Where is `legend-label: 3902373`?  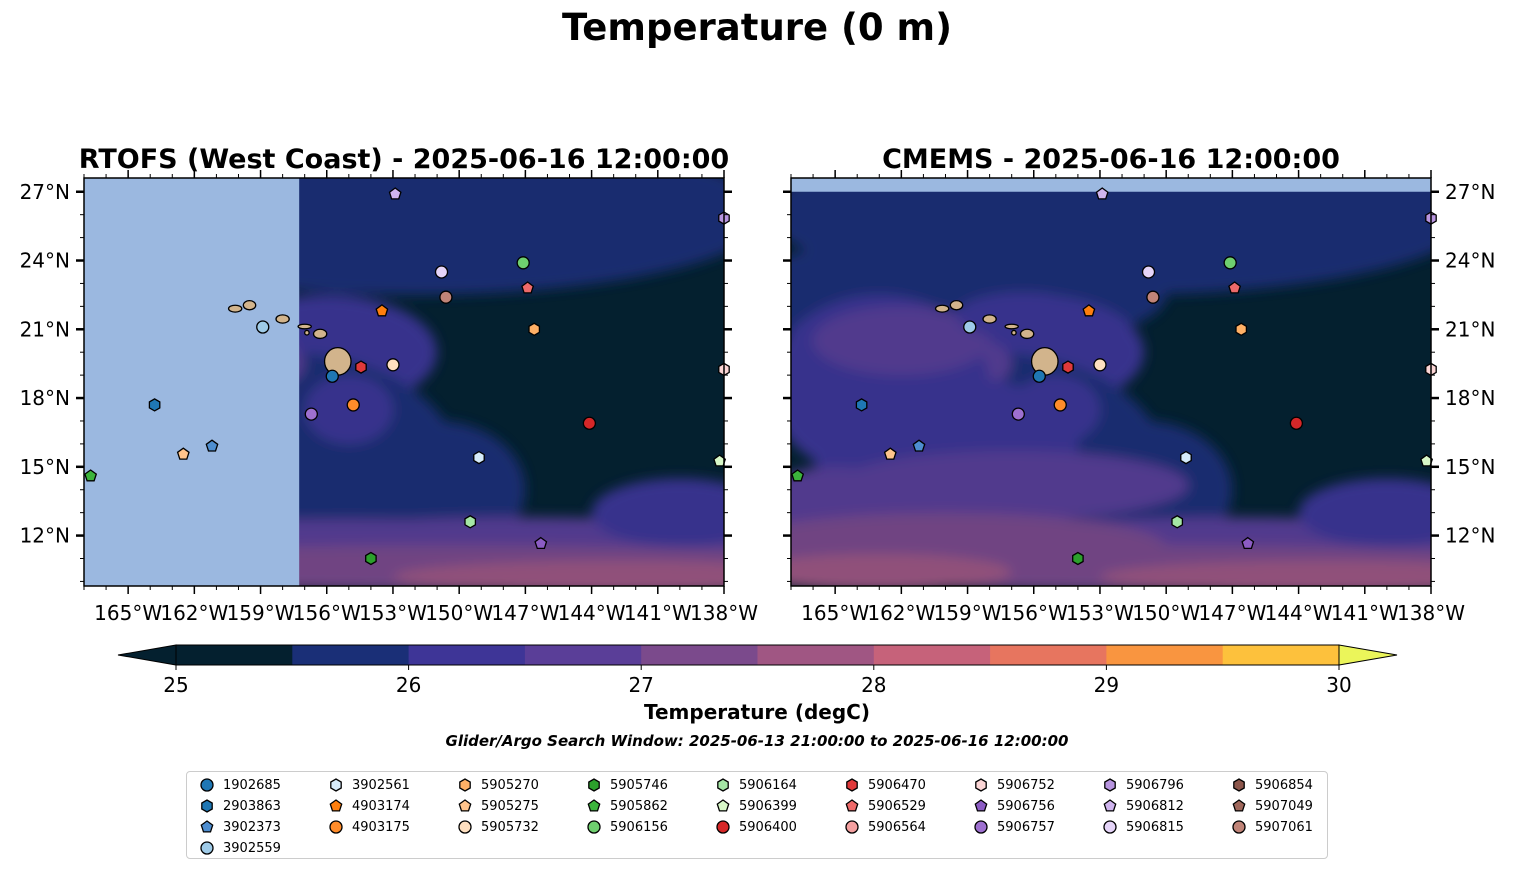
legend-label: 3902373 is located at coordinates (252, 827).